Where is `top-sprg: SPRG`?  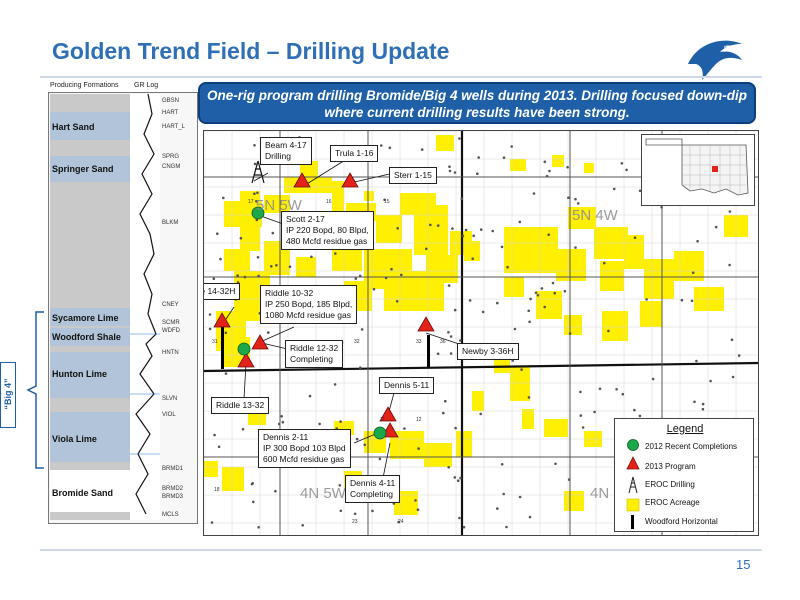 top-sprg: SPRG is located at coordinates (171, 157).